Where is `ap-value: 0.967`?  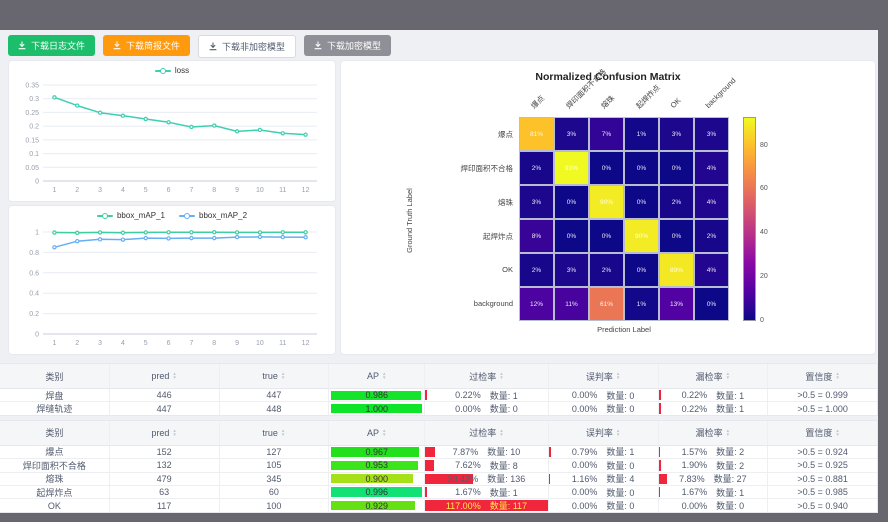 ap-value: 0.967 is located at coordinates (376, 451).